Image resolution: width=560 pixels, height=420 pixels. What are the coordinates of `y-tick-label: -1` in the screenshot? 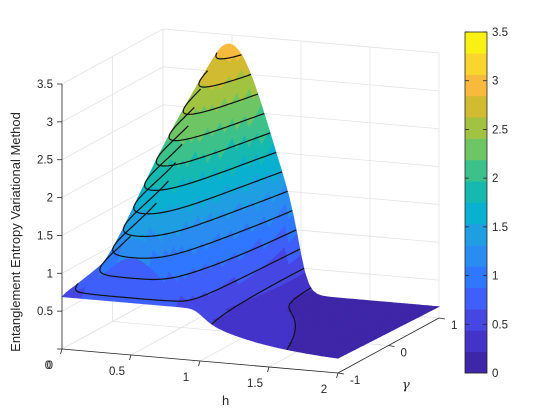 It's located at (355, 381).